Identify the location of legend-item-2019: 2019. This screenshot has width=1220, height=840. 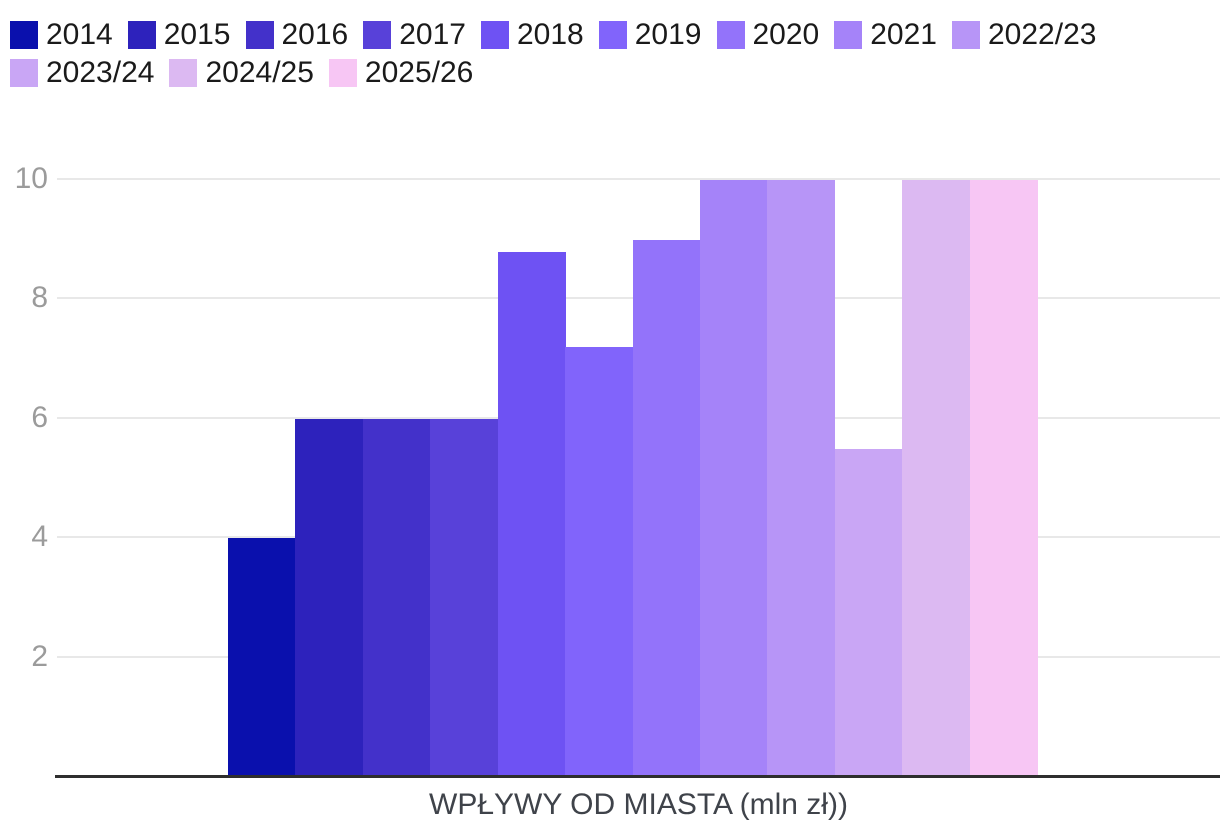
(650, 35).